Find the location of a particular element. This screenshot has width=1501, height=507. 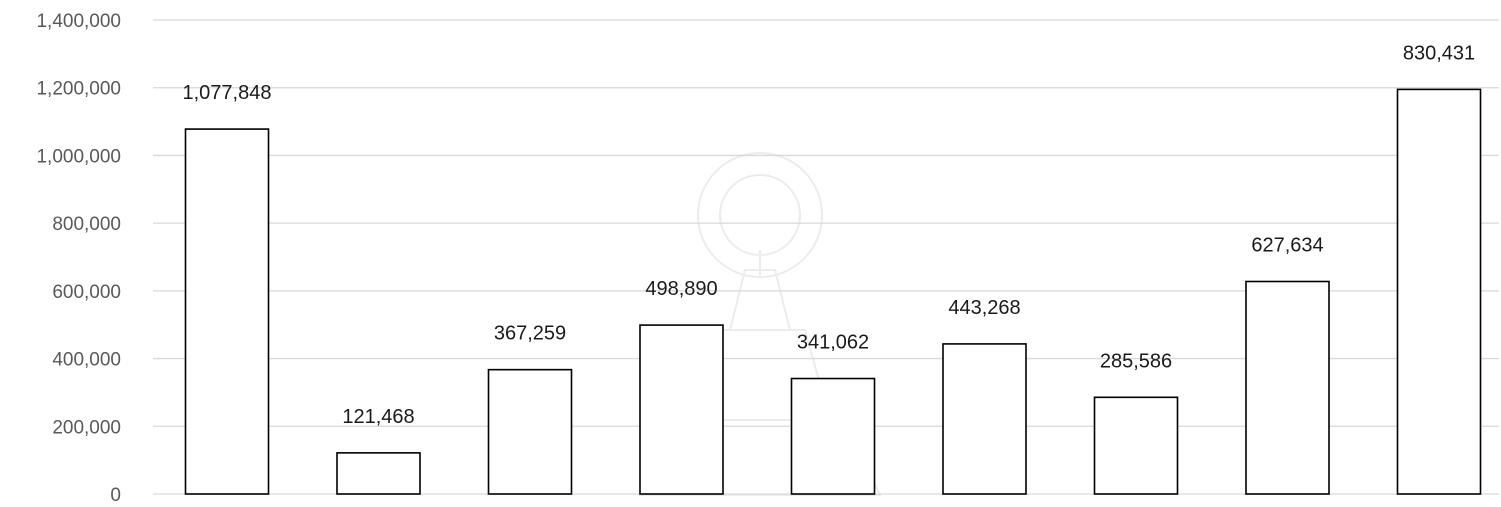

bar-data-label: 285,586 is located at coordinates (1136, 361).